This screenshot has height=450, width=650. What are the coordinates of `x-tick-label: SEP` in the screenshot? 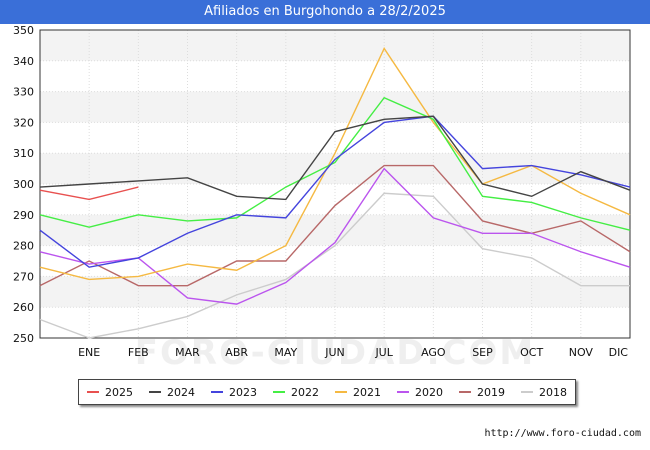 It's located at (482, 352).